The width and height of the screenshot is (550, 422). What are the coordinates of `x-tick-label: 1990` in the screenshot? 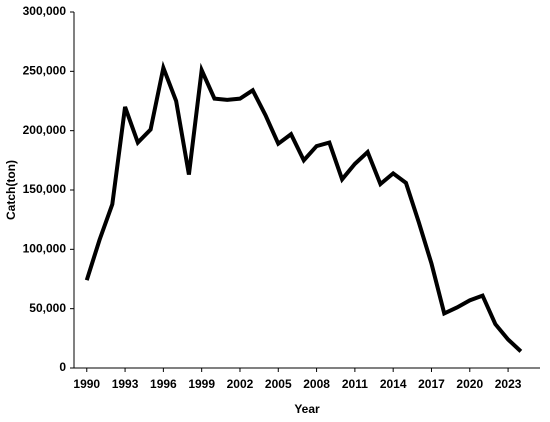 It's located at (86, 384).